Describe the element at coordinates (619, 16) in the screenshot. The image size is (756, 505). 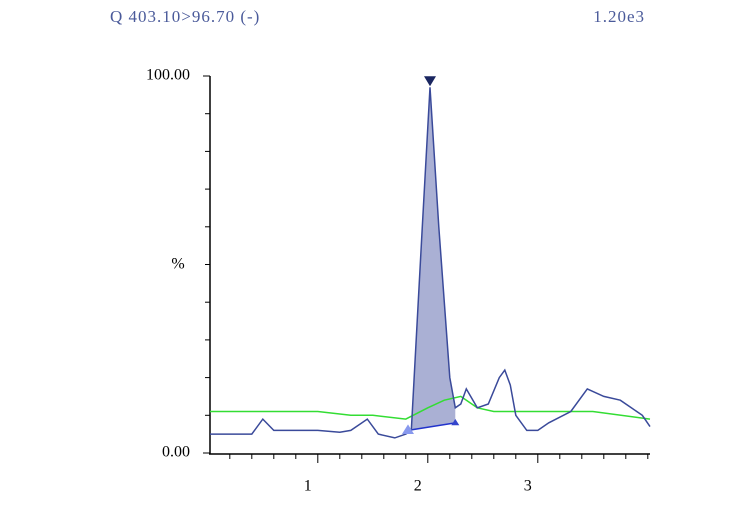
I see `scale-label: 1.20e3` at that location.